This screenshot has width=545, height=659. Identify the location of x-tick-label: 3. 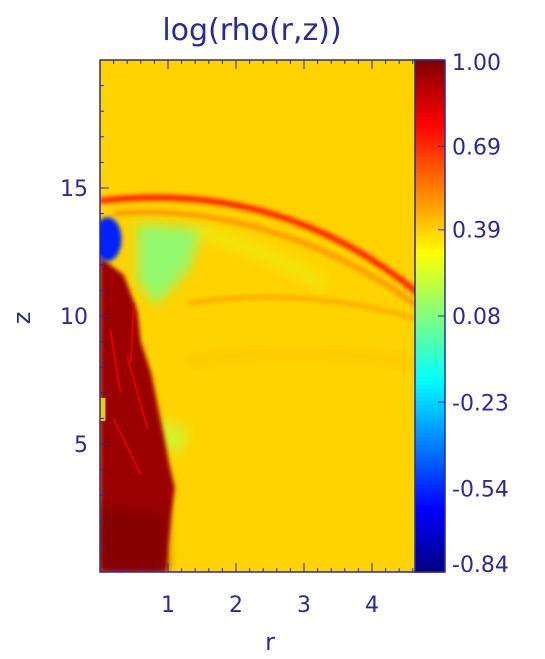
(304, 605).